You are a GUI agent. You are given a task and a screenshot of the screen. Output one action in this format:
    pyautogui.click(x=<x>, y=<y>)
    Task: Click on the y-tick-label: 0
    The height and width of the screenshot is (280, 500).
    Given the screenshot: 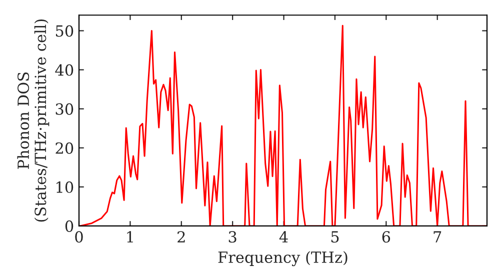 What is the action you would take?
    pyautogui.click(x=69, y=226)
    